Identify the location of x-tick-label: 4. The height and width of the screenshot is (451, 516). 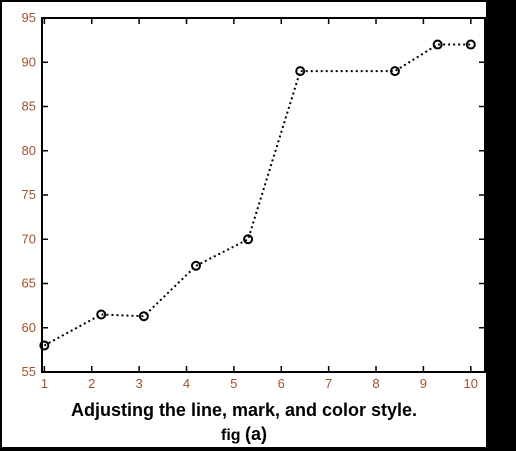
(186, 383).